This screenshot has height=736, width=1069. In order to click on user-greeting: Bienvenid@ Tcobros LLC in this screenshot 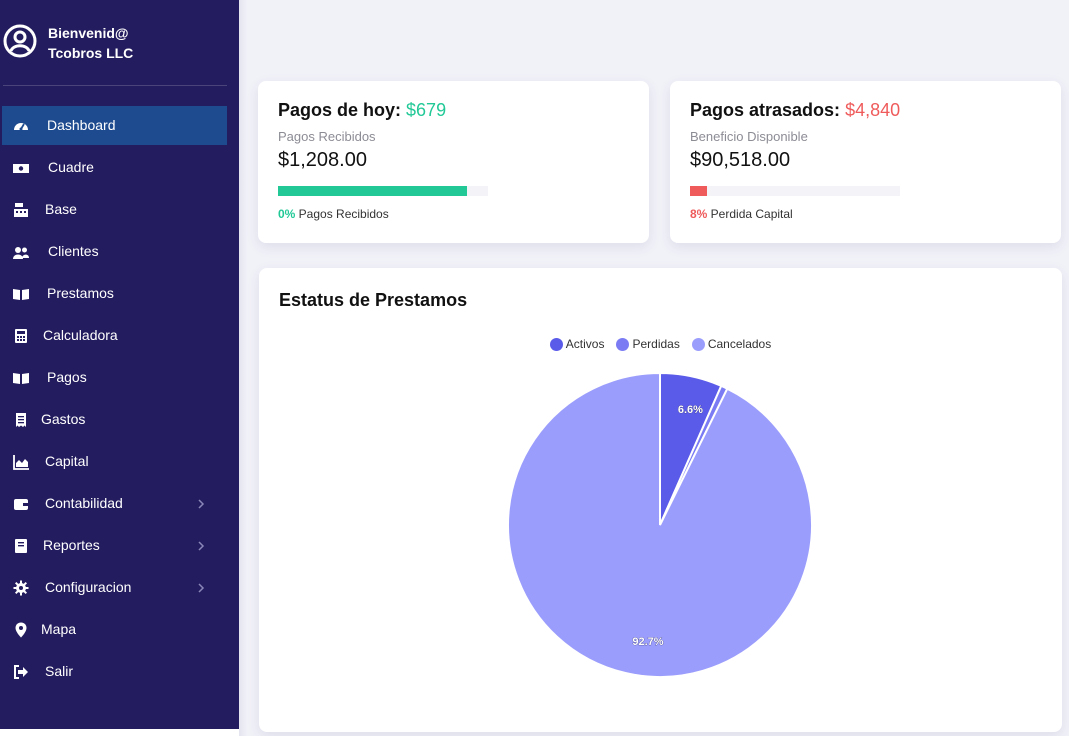, I will do `click(90, 43)`.